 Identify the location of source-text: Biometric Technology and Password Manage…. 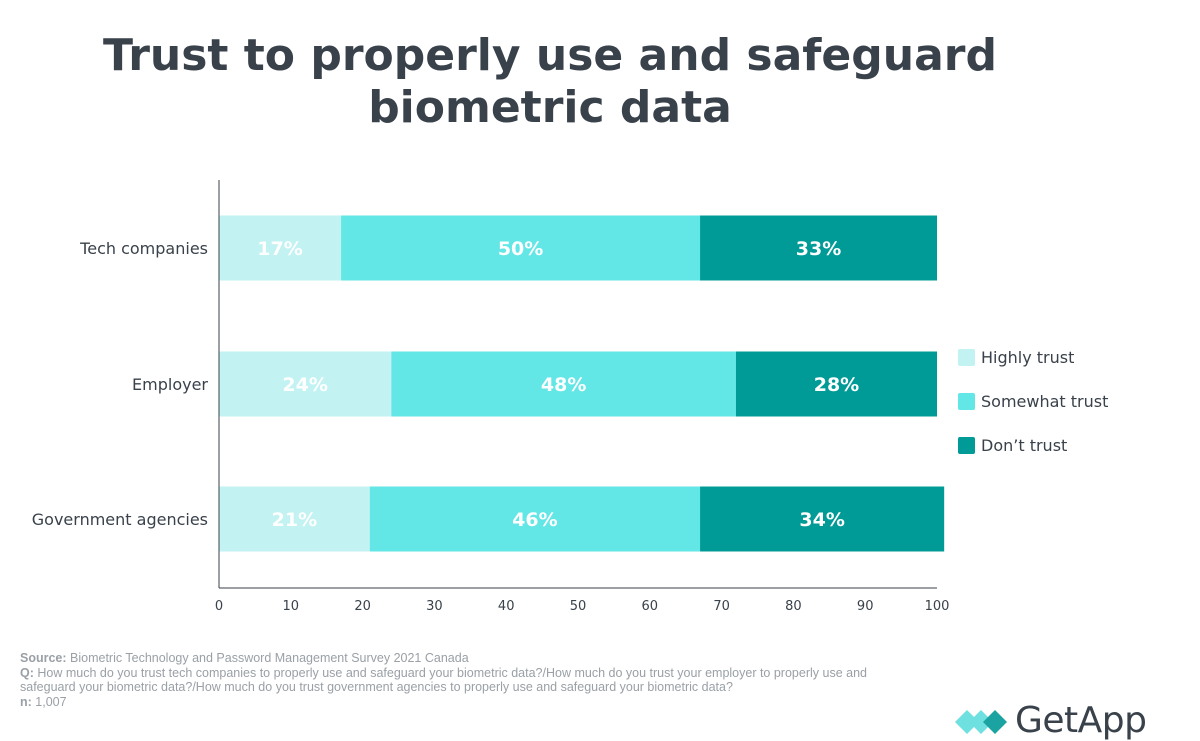
(269, 658).